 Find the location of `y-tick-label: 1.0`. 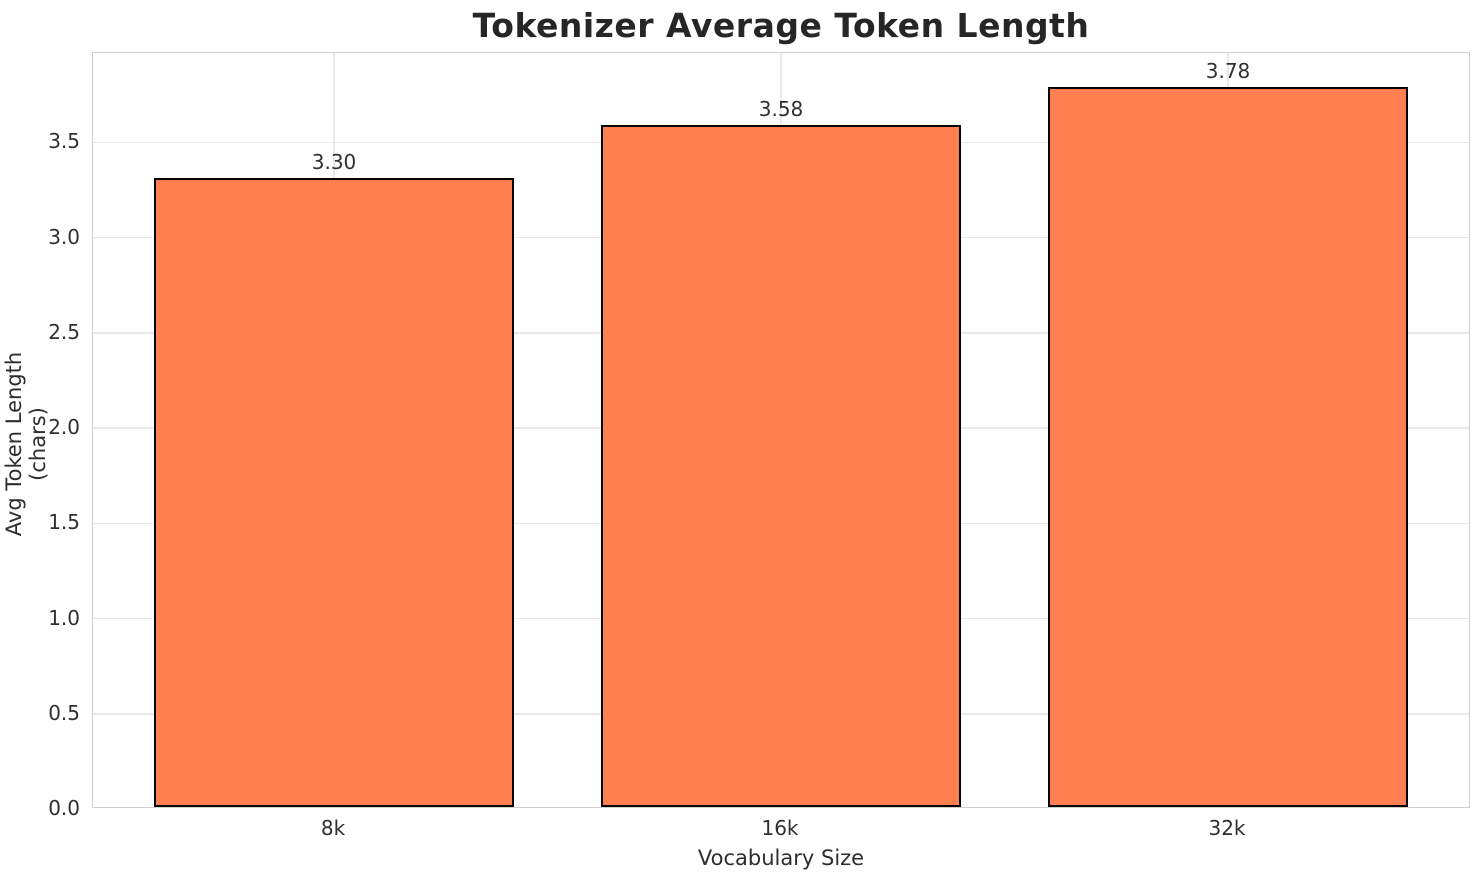

y-tick-label: 1.0 is located at coordinates (64, 617).